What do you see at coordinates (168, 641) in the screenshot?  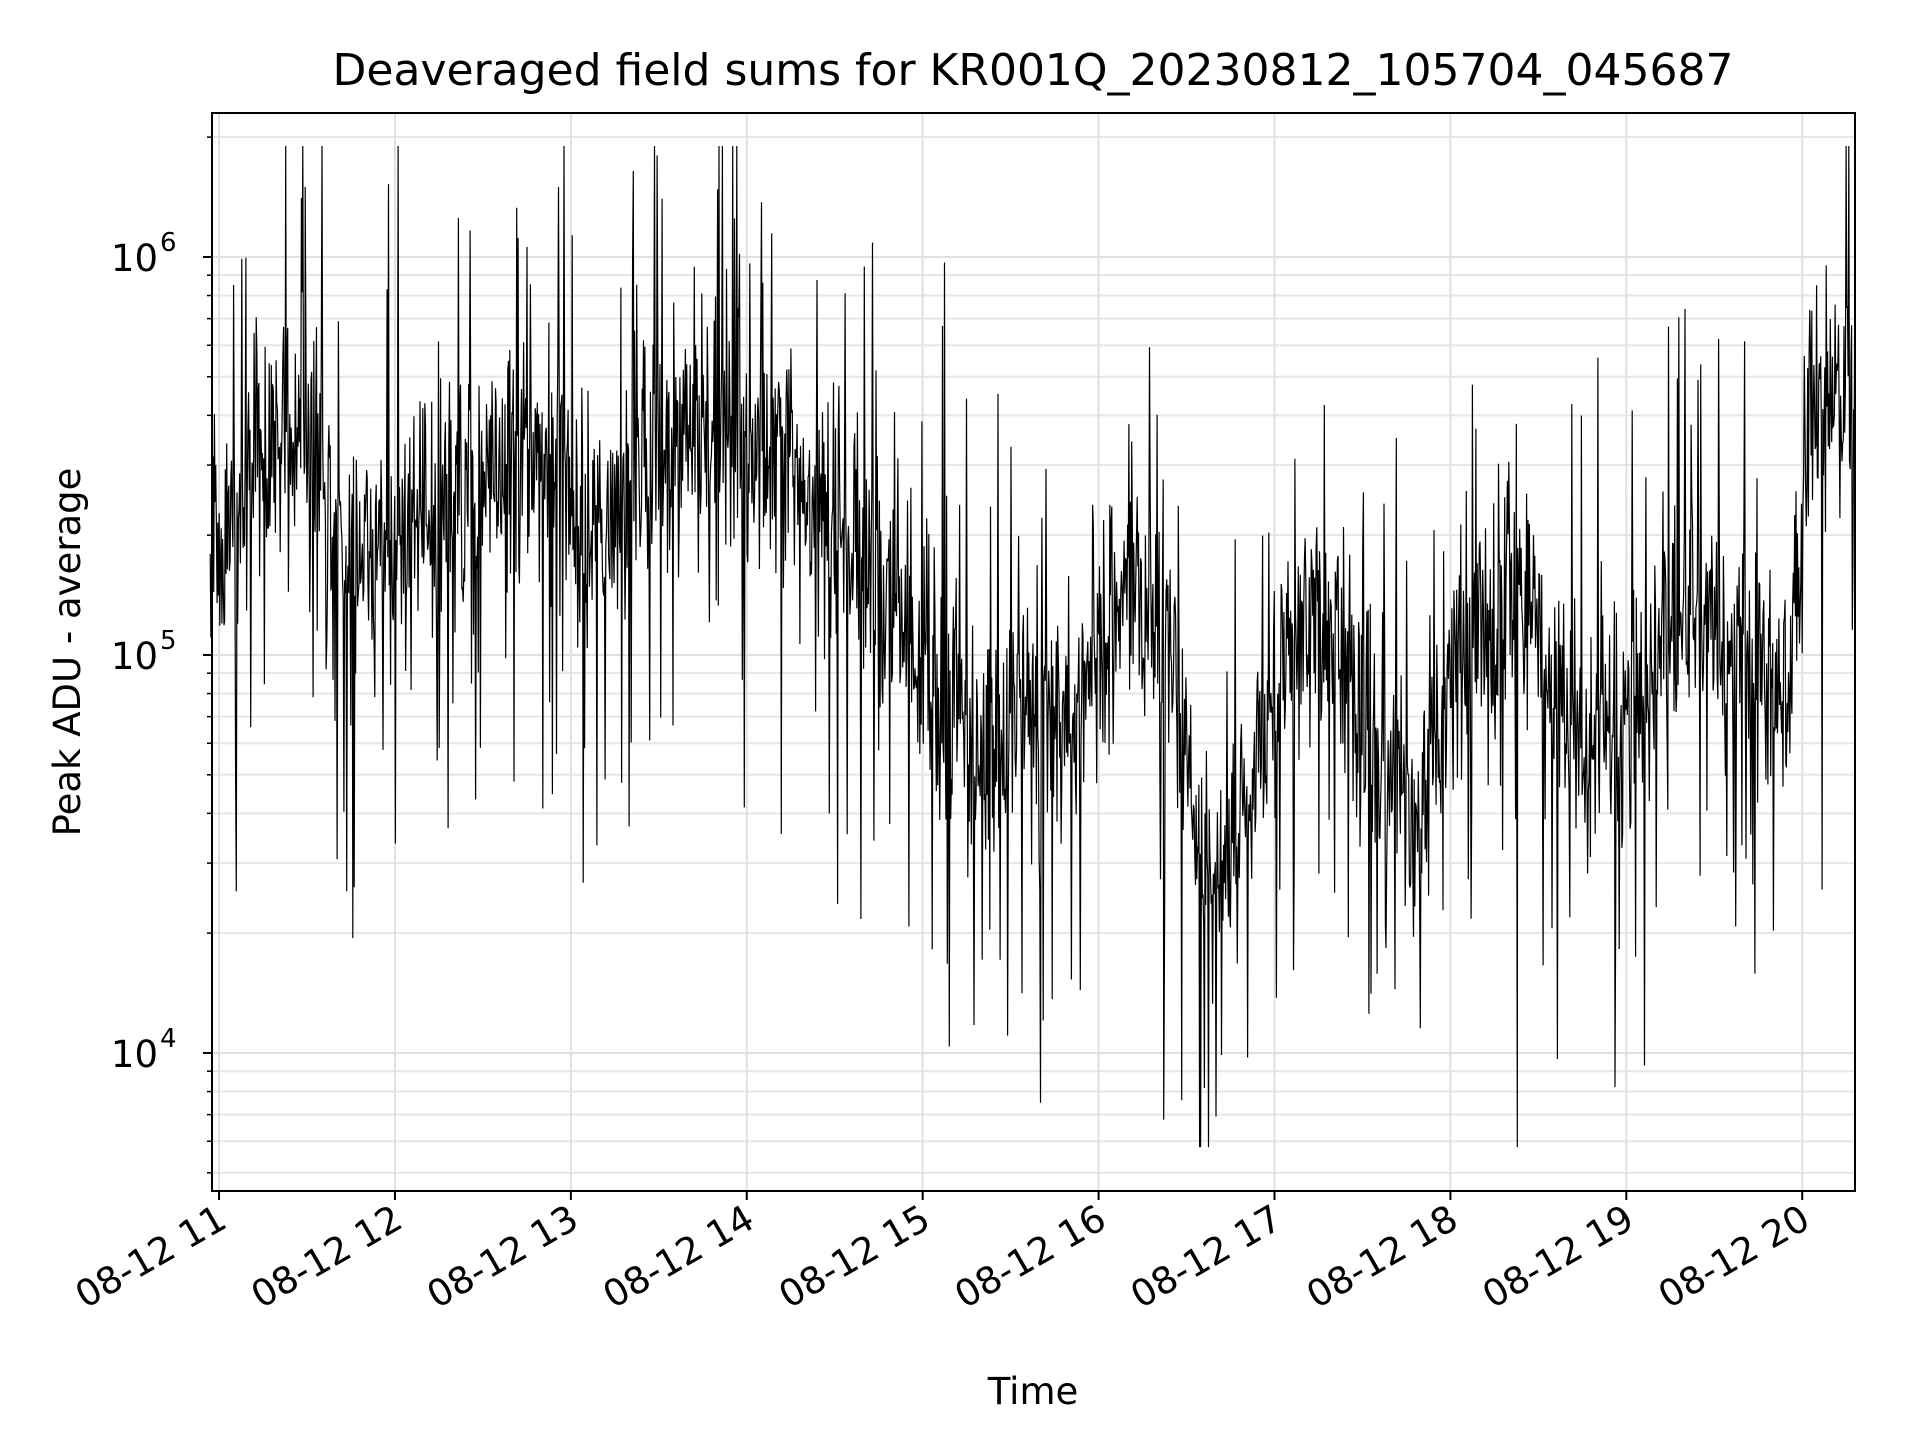 I see `y-tick-label-exponent: 5` at bounding box center [168, 641].